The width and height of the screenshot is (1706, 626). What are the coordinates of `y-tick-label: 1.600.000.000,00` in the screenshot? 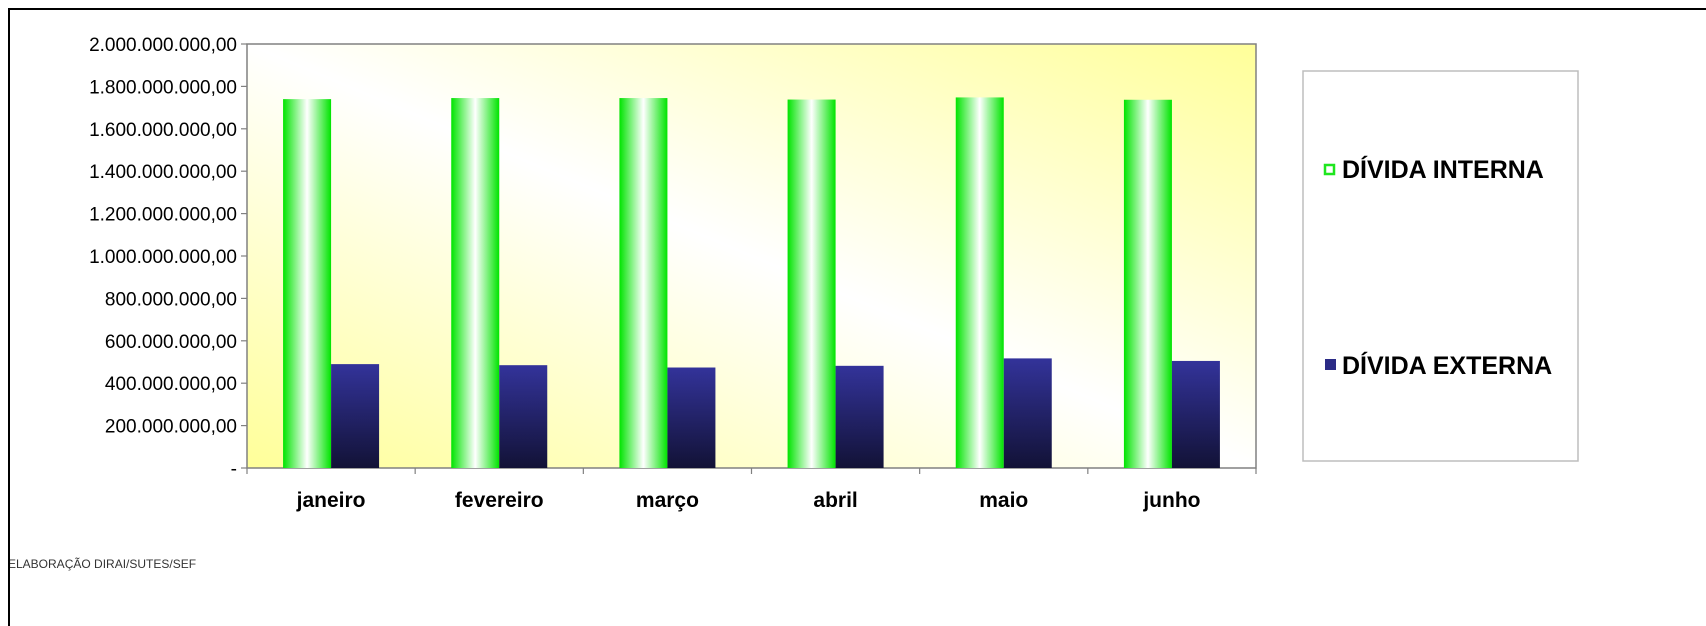 It's located at (163, 130).